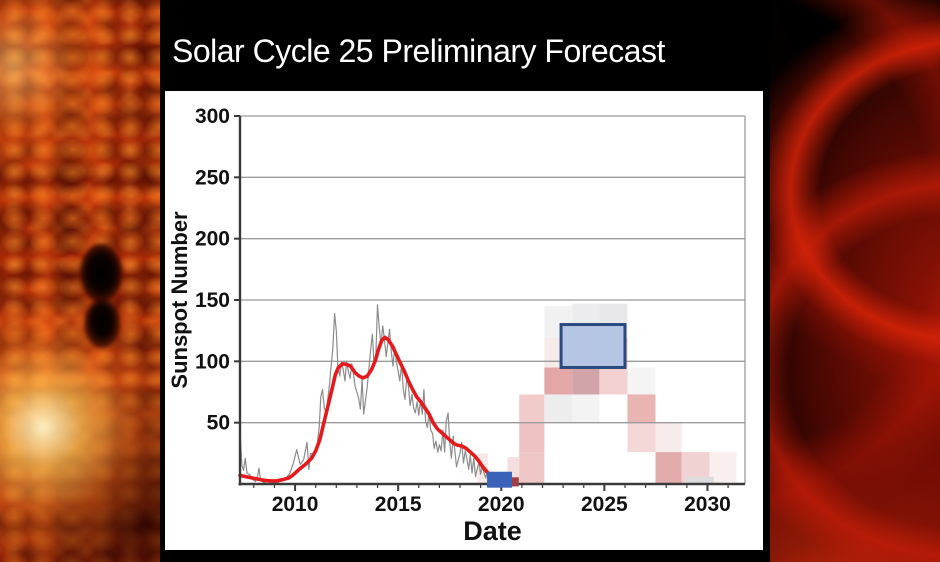 This screenshot has height=562, width=940. What do you see at coordinates (179, 300) in the screenshot?
I see `y-axis-label: Sunspot Number` at bounding box center [179, 300].